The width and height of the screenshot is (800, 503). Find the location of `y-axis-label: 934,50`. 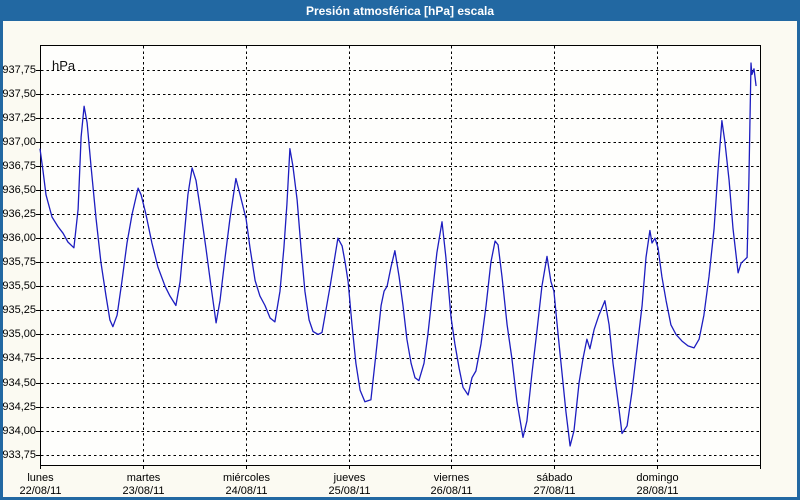

y-axis-label: 934,50 is located at coordinates (19, 383).